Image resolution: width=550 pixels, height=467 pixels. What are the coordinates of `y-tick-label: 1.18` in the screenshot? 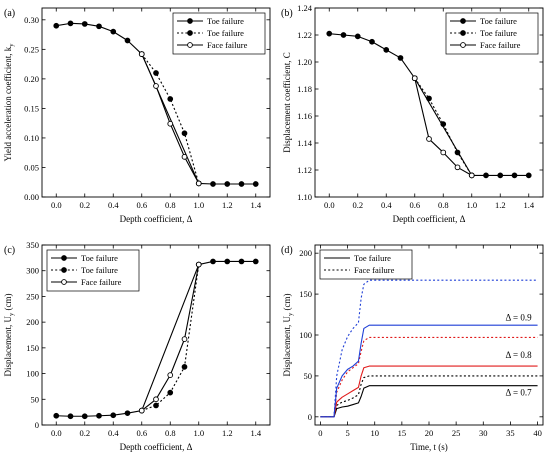 It's located at (304, 89).